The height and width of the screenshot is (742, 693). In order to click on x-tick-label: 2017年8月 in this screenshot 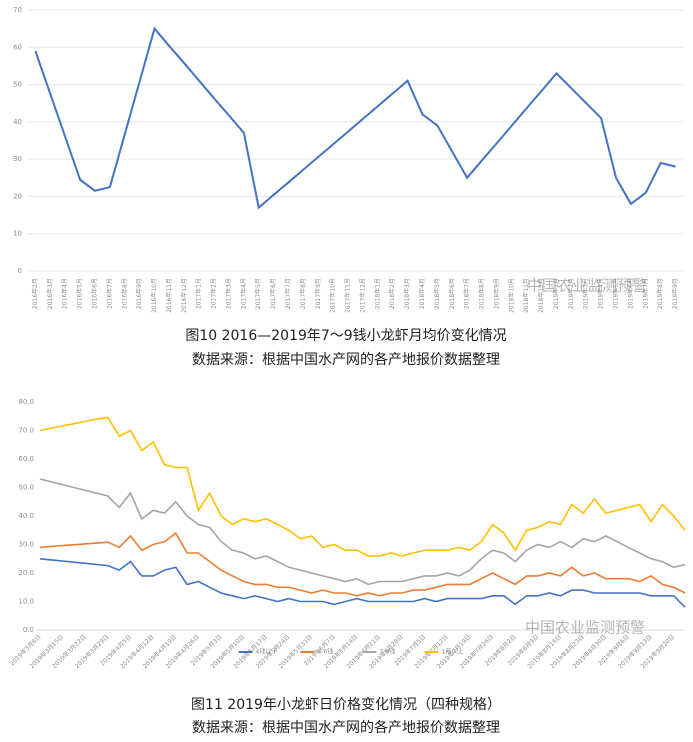, I will do `click(303, 293)`.